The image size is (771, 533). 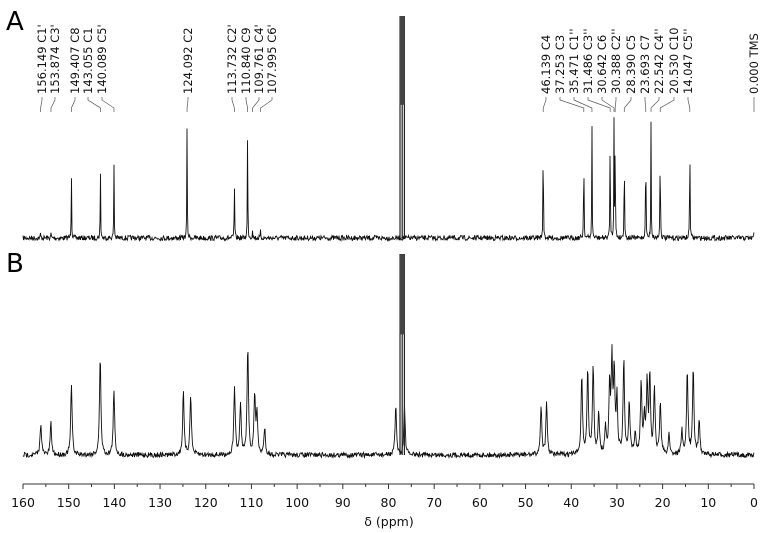 I want to click on peak-label: 23.693 C7, so click(x=645, y=64).